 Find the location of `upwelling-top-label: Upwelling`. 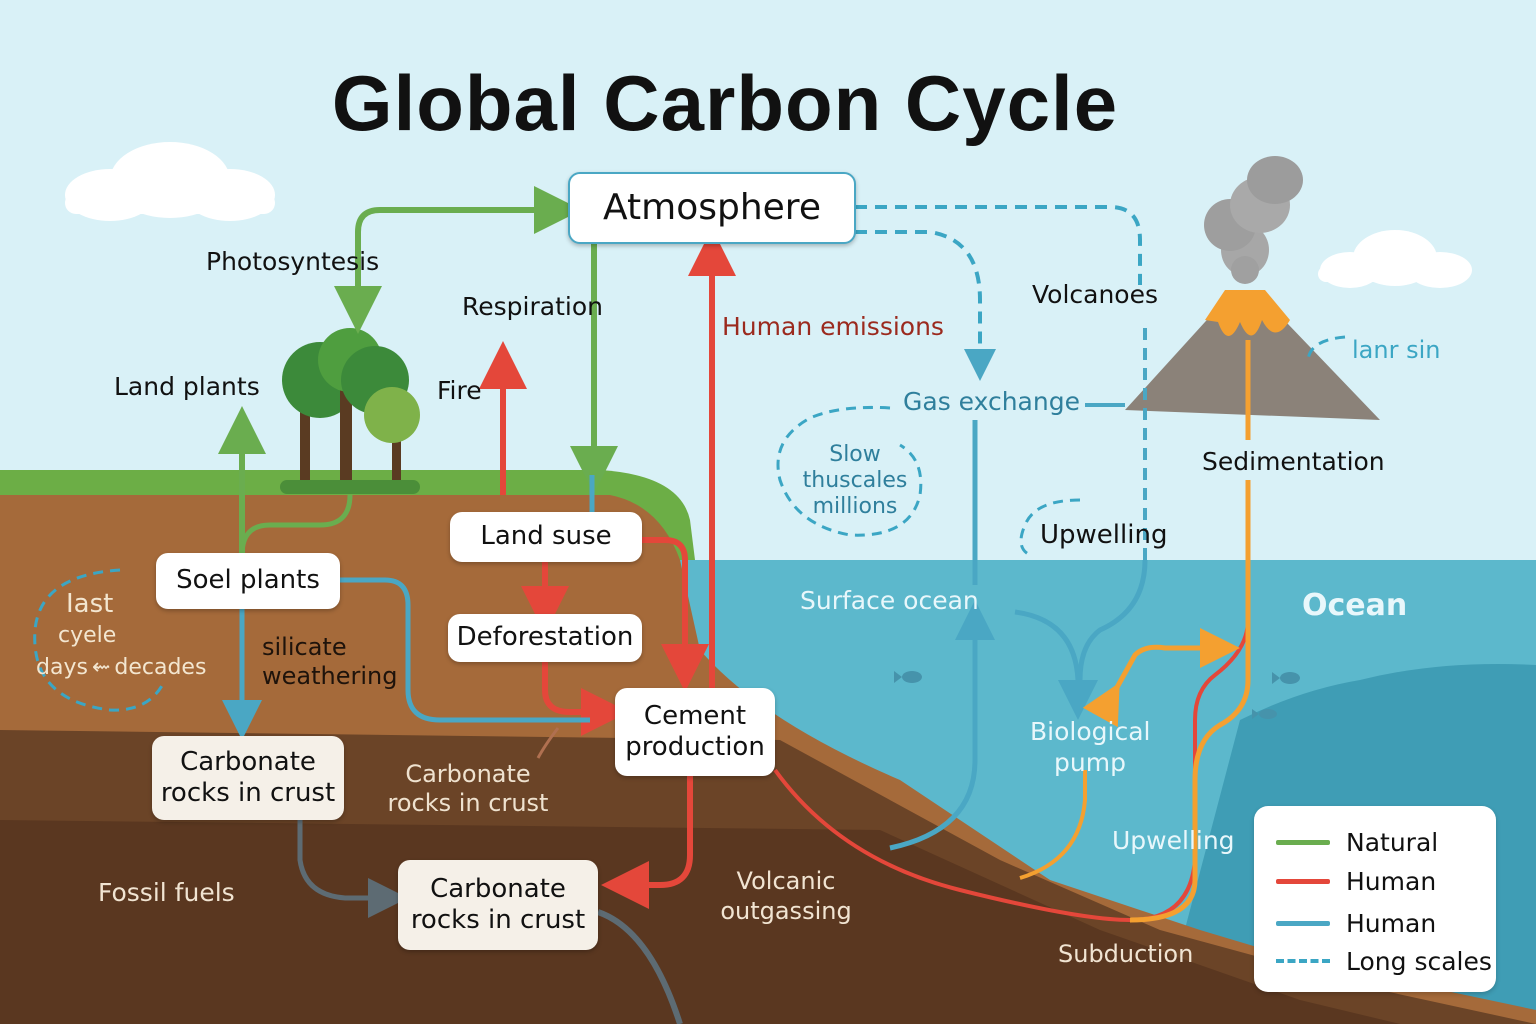

upwelling-top-label: Upwelling is located at coordinates (1104, 535).